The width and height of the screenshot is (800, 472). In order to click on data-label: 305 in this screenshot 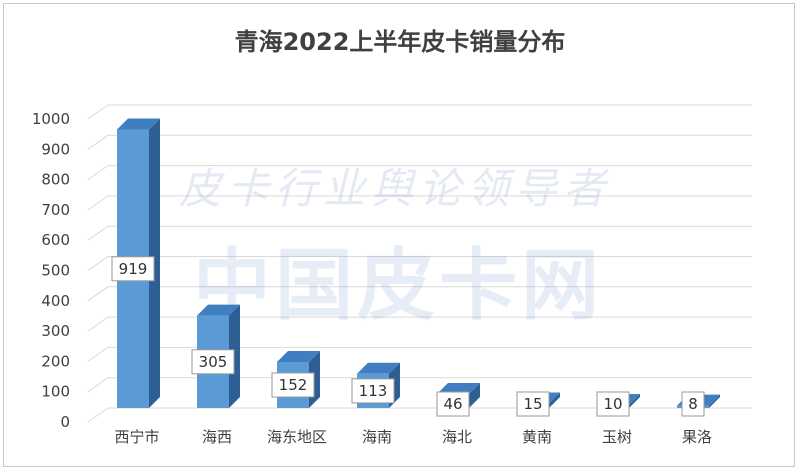, I will do `click(213, 362)`.